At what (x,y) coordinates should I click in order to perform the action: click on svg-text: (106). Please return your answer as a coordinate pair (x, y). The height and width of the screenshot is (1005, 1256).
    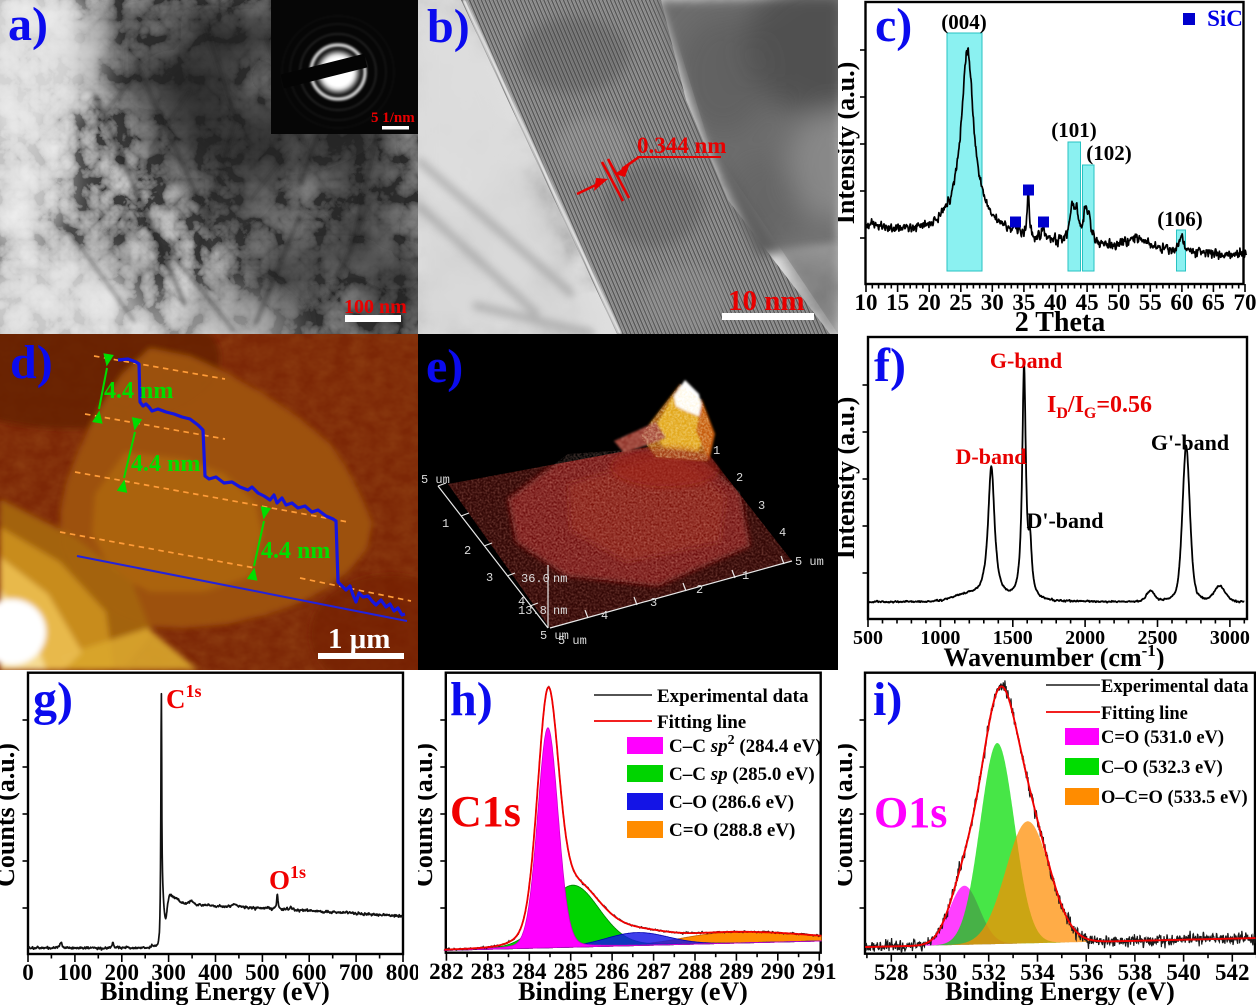
    Looking at the image, I should click on (1180, 219).